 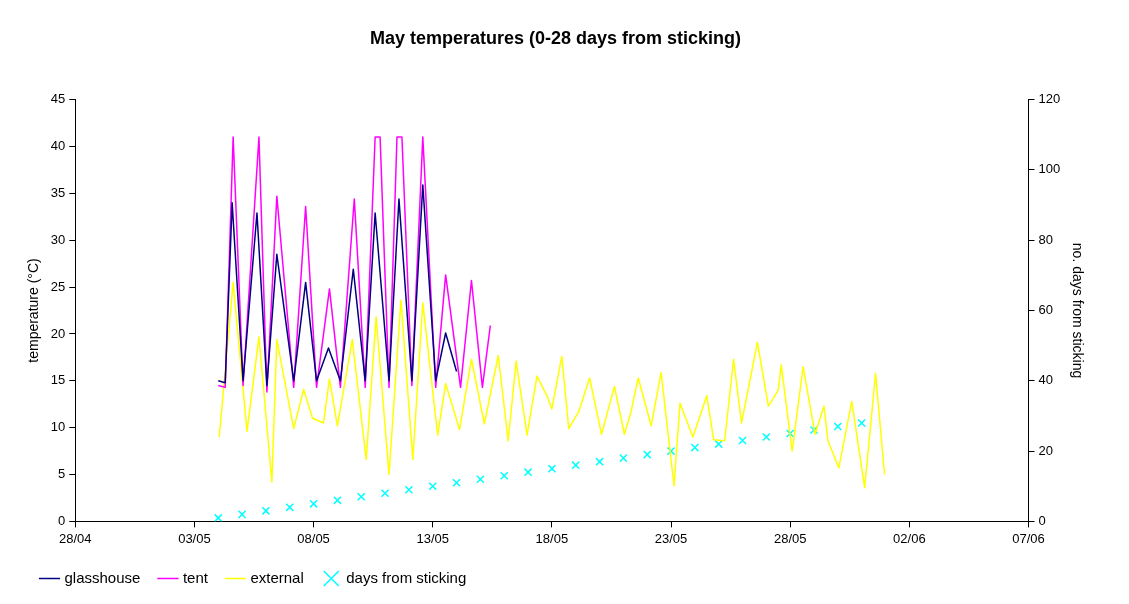 I want to click on x-tick-label: 18/05, so click(x=552, y=538).